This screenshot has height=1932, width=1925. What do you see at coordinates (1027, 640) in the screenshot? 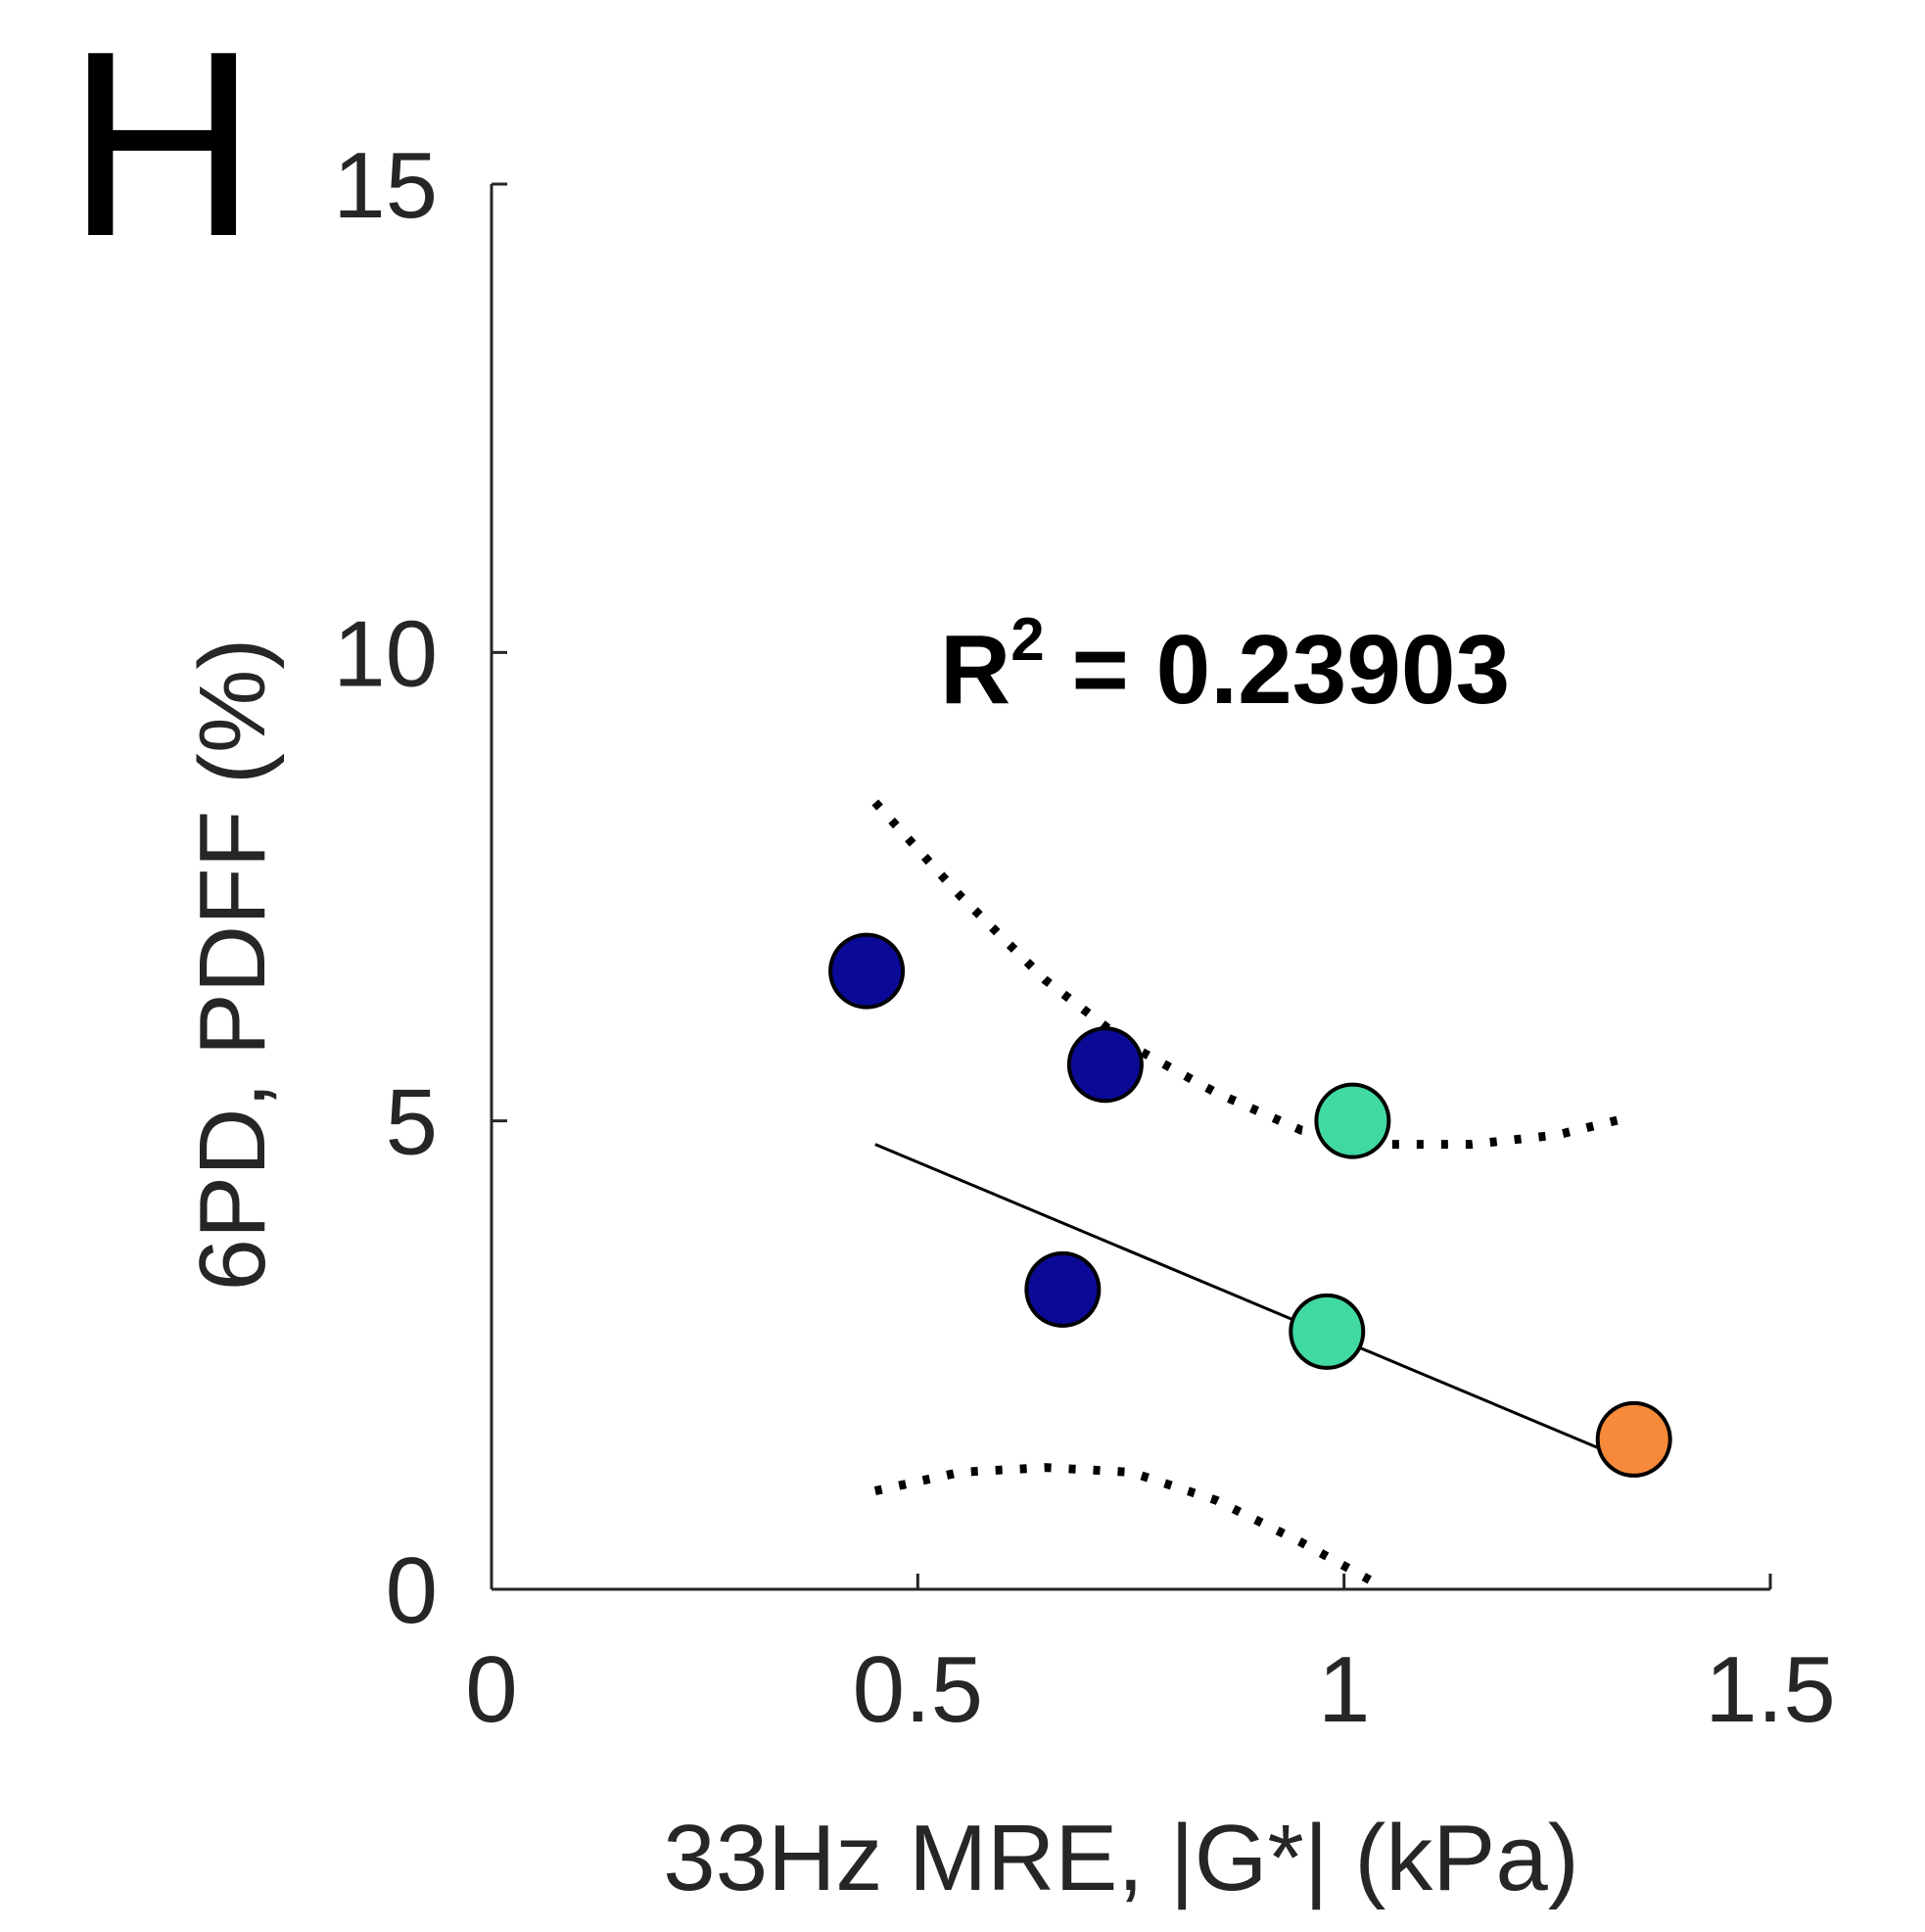
I see `r-squared-superscript: 2` at bounding box center [1027, 640].